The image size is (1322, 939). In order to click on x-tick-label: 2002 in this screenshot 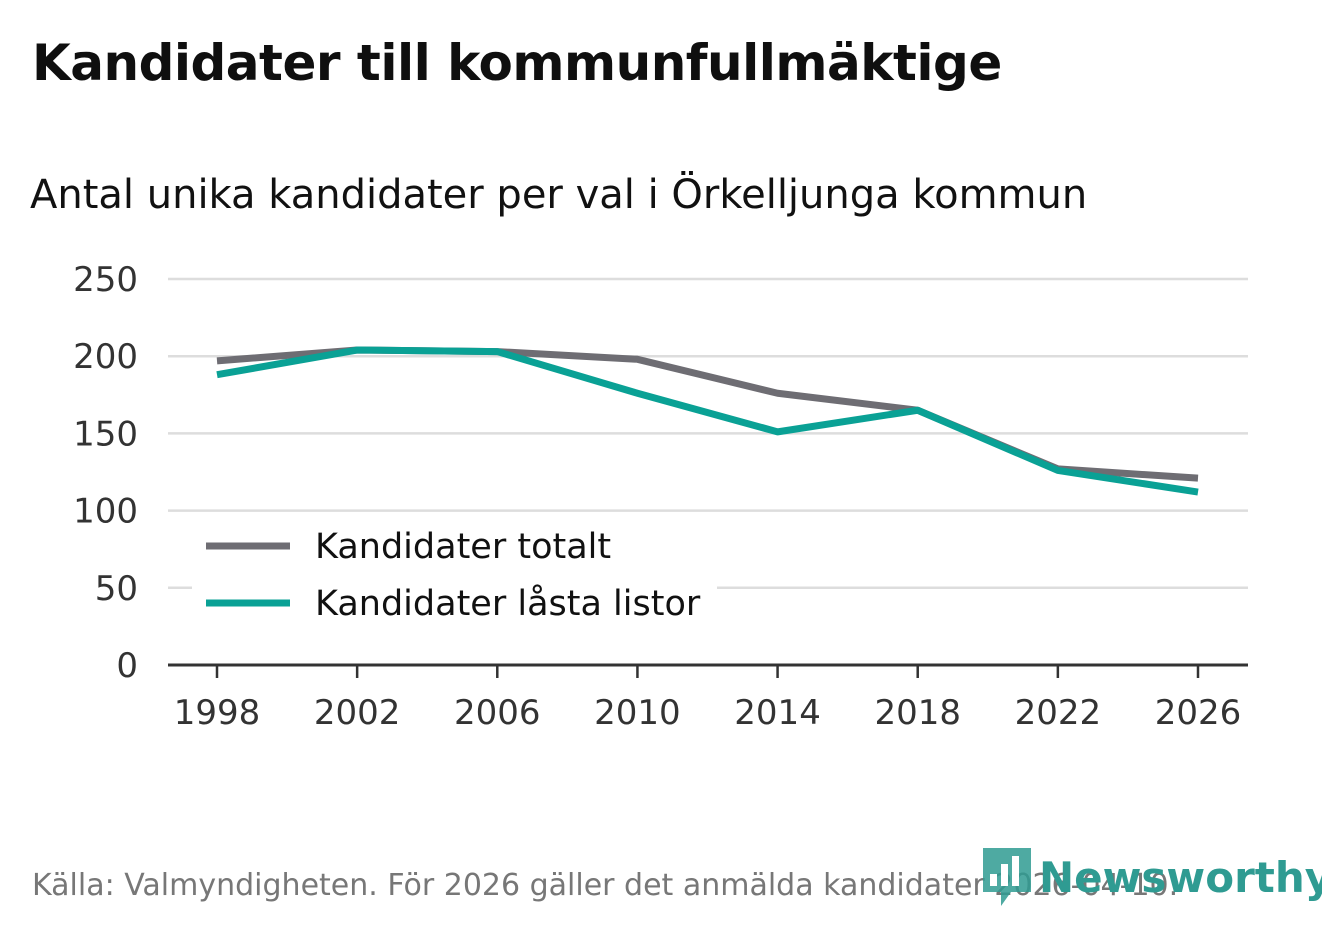, I will do `click(357, 713)`.